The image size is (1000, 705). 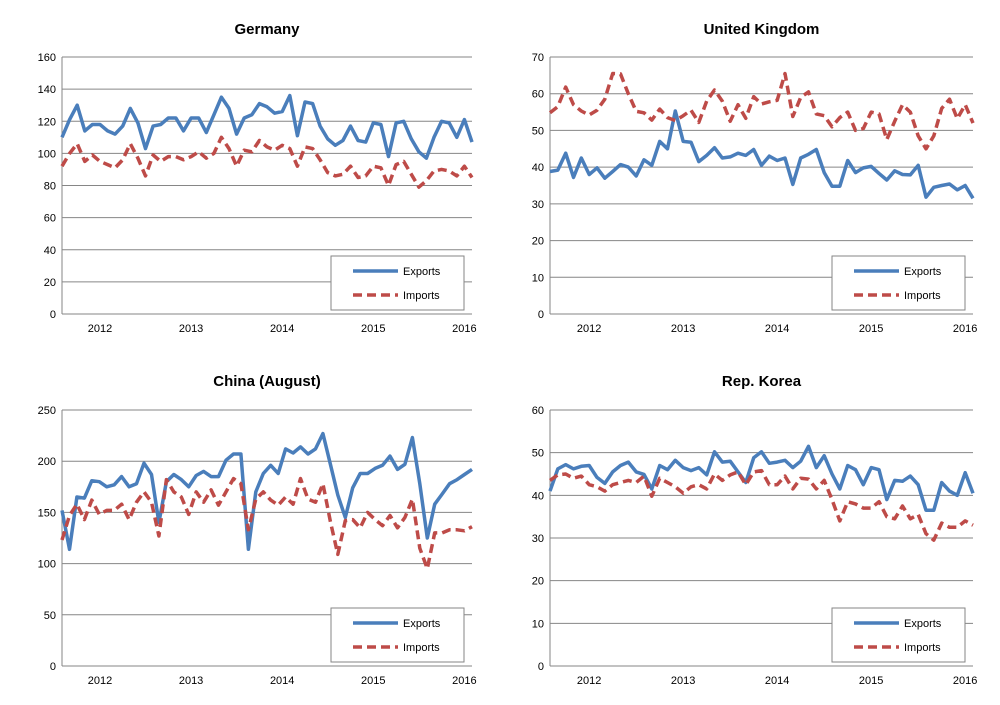 What do you see at coordinates (538, 58) in the screenshot?
I see `y-tick-label: 70` at bounding box center [538, 58].